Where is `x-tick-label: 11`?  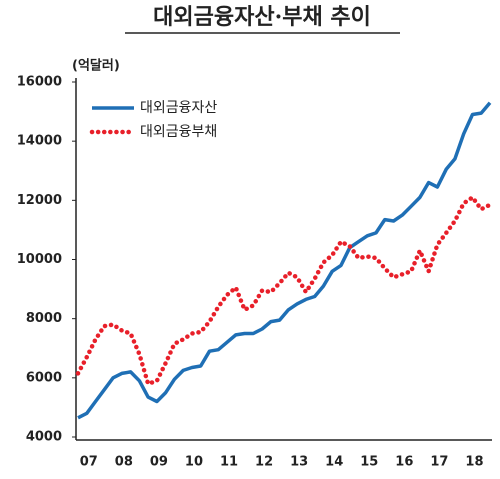
x-tick-label: 11 is located at coordinates (229, 462).